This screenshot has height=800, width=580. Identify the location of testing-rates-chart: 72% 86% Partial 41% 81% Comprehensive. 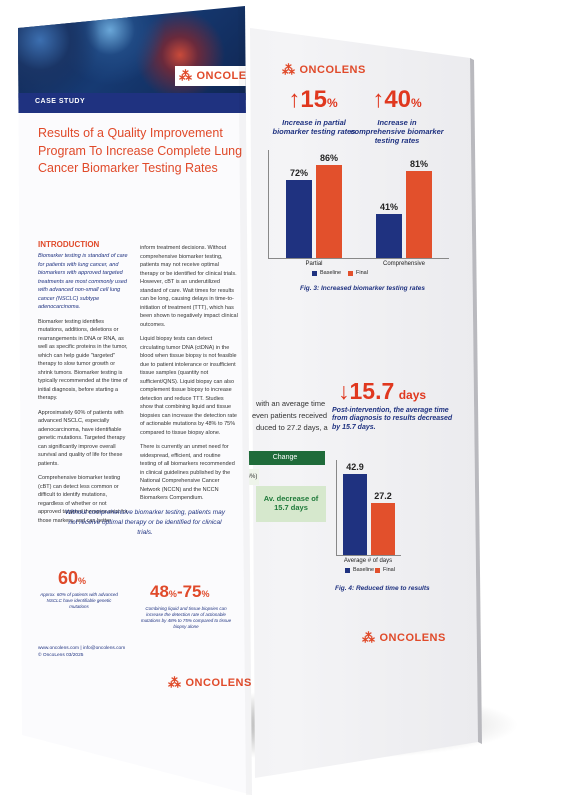
(358, 208).